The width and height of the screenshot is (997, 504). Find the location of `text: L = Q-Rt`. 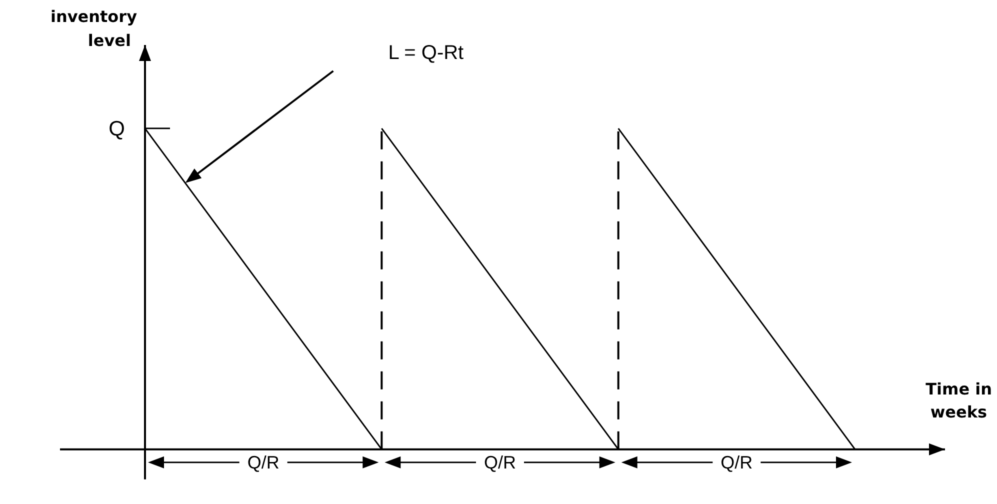

text: L = Q-Rt is located at coordinates (426, 53).